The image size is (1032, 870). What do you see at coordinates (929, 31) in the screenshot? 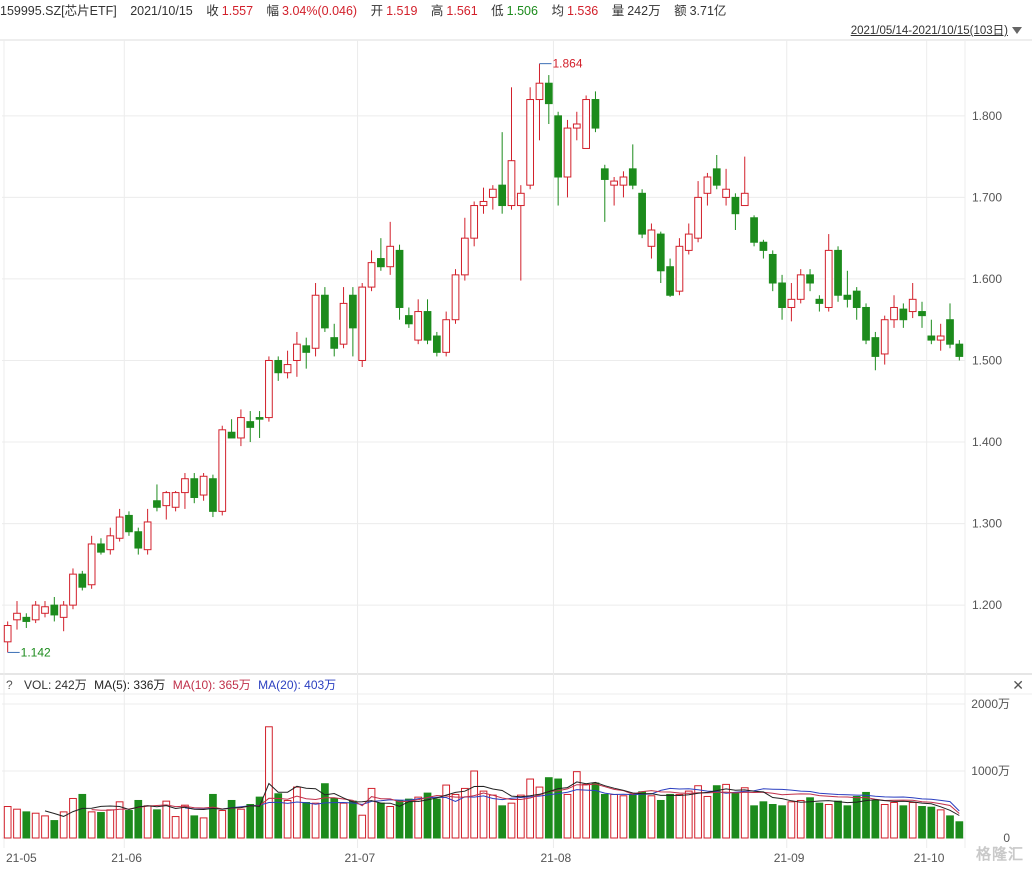
I see `date-range-label: 2021/05/14-2021/10/15(103日)` at bounding box center [929, 31].